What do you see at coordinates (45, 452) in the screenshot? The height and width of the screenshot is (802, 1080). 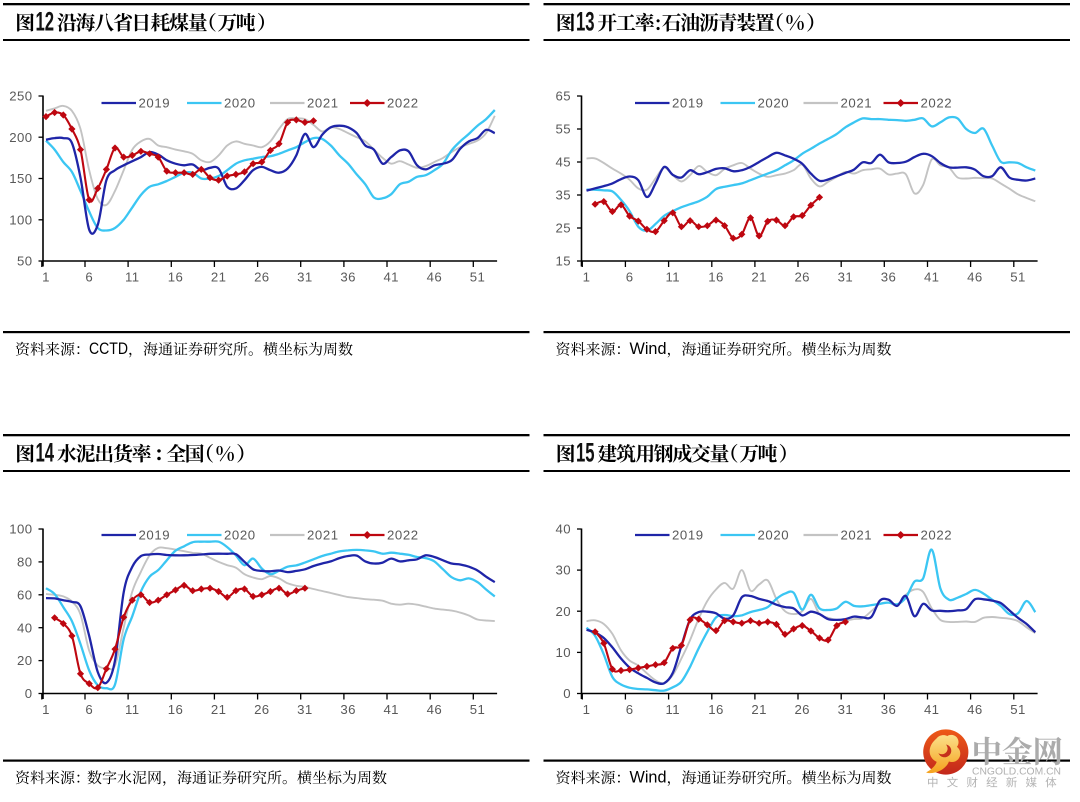 I see `svg-text: 14` at bounding box center [45, 452].